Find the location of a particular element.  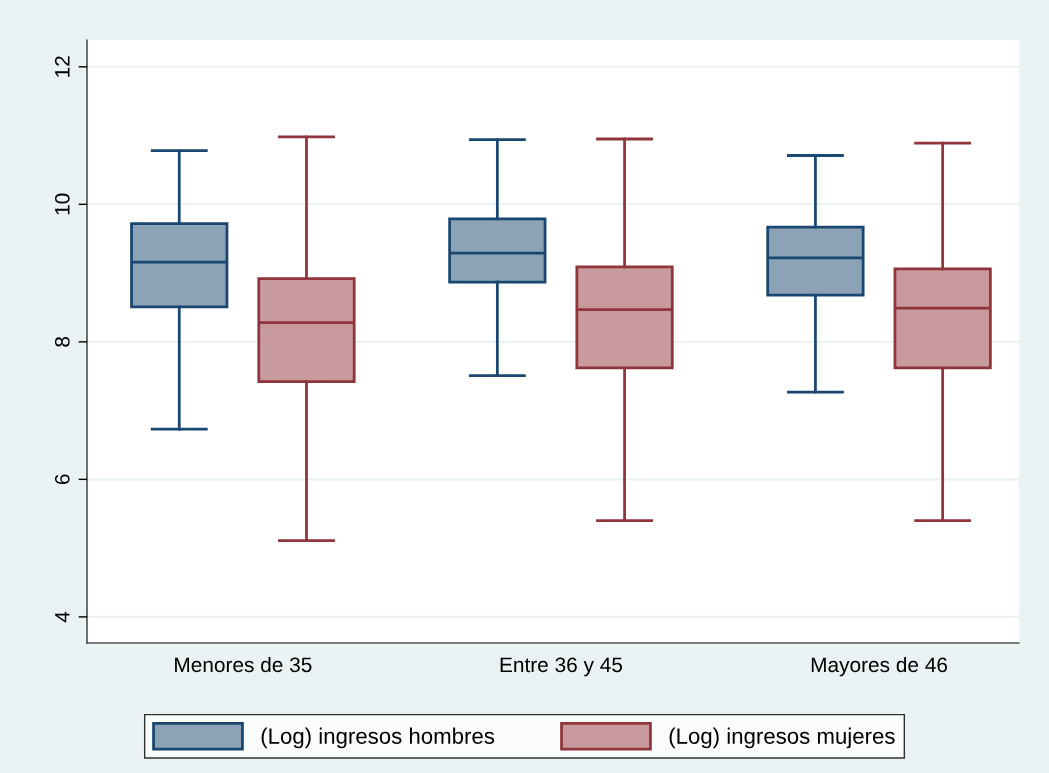

x-tick-label: Entre 36 y 45 is located at coordinates (561, 667).